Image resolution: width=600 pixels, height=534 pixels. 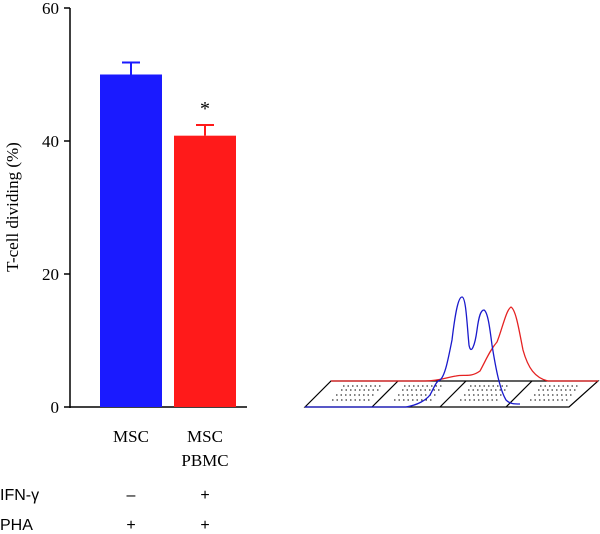 What do you see at coordinates (50, 274) in the screenshot?
I see `y-tick-label: 20` at bounding box center [50, 274].